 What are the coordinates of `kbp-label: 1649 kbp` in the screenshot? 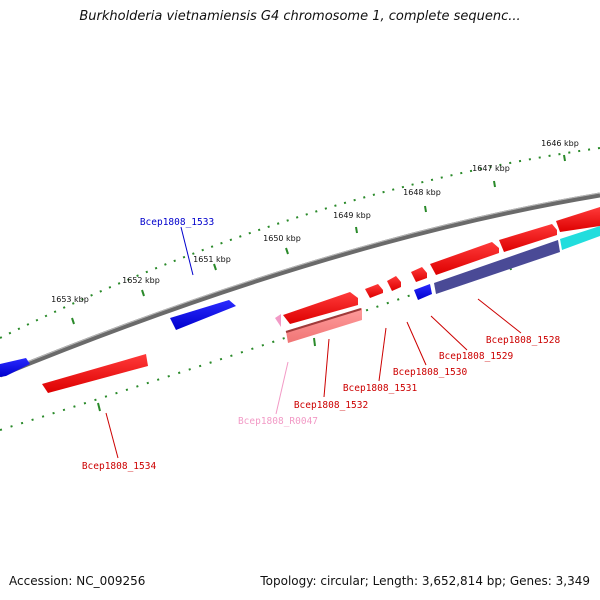 It's located at (352, 215).